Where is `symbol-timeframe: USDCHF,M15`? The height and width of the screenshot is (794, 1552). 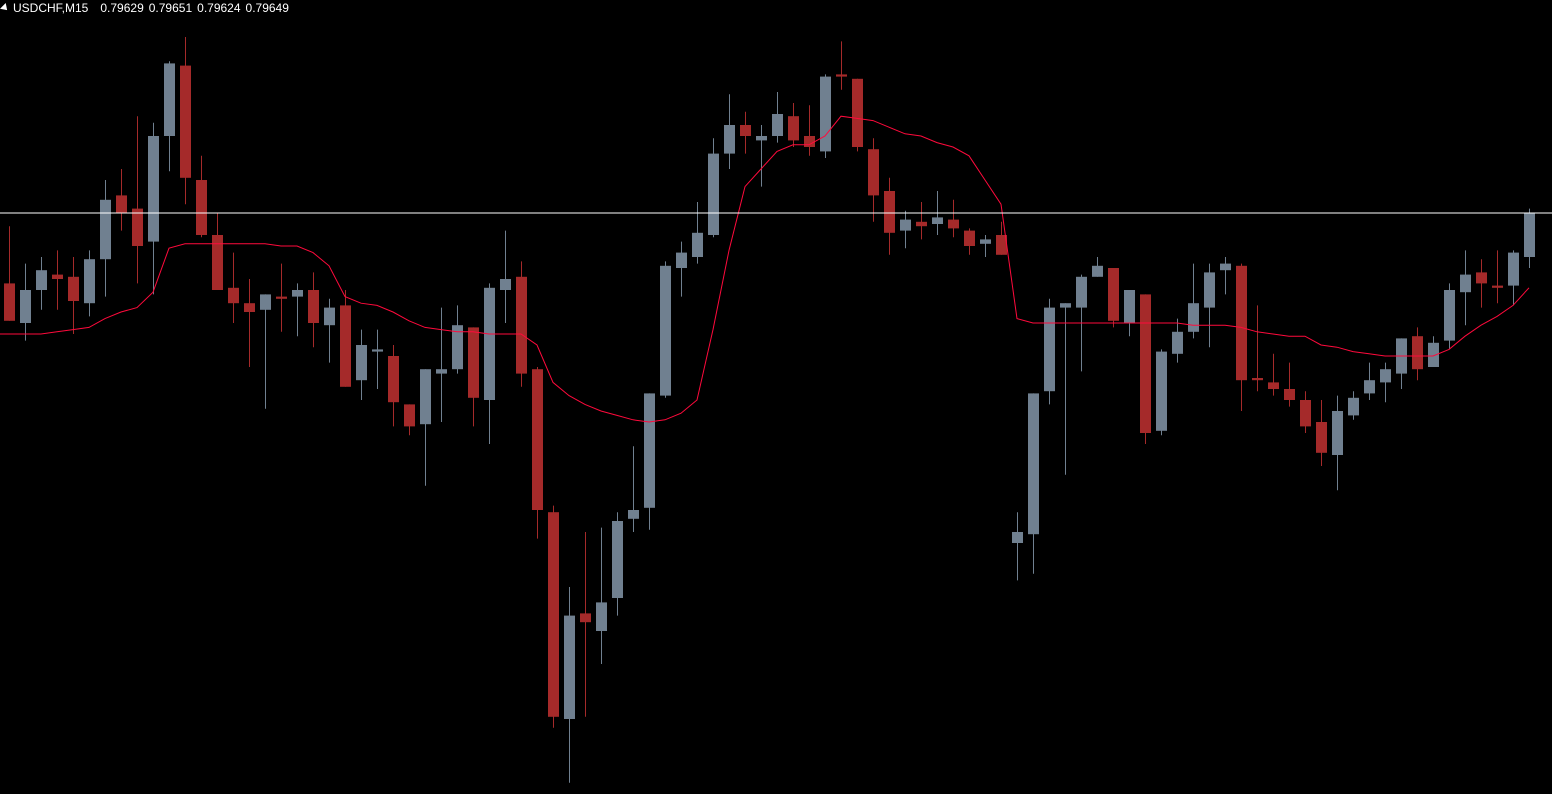 symbol-timeframe: USDCHF,M15 is located at coordinates (51, 8).